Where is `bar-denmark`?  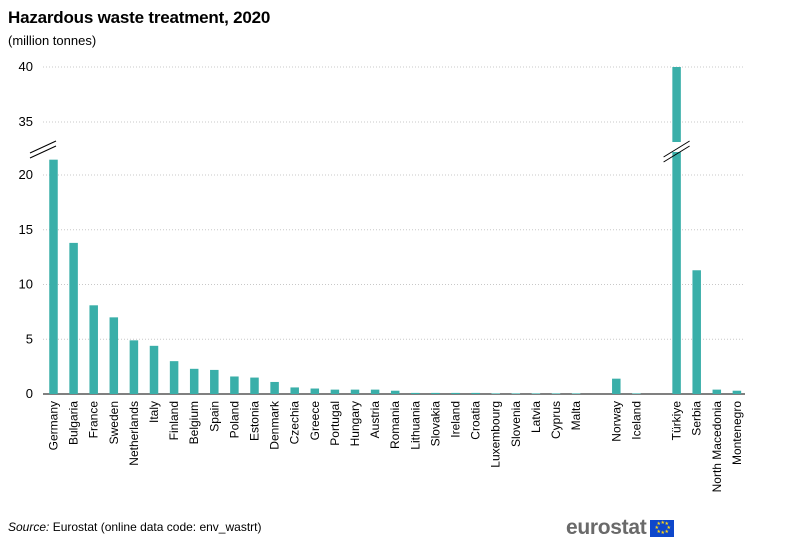
bar-denmark is located at coordinates (274, 387).